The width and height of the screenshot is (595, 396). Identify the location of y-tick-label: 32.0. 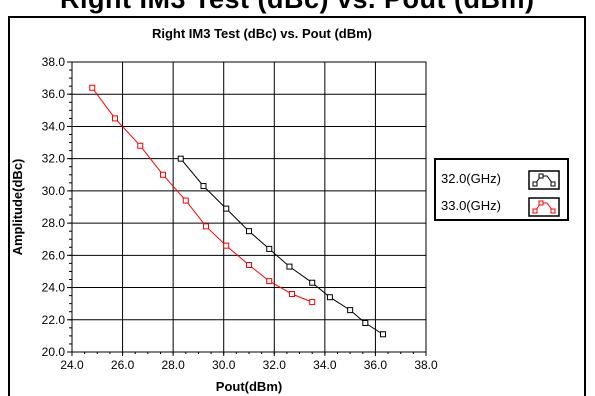
(54, 159).